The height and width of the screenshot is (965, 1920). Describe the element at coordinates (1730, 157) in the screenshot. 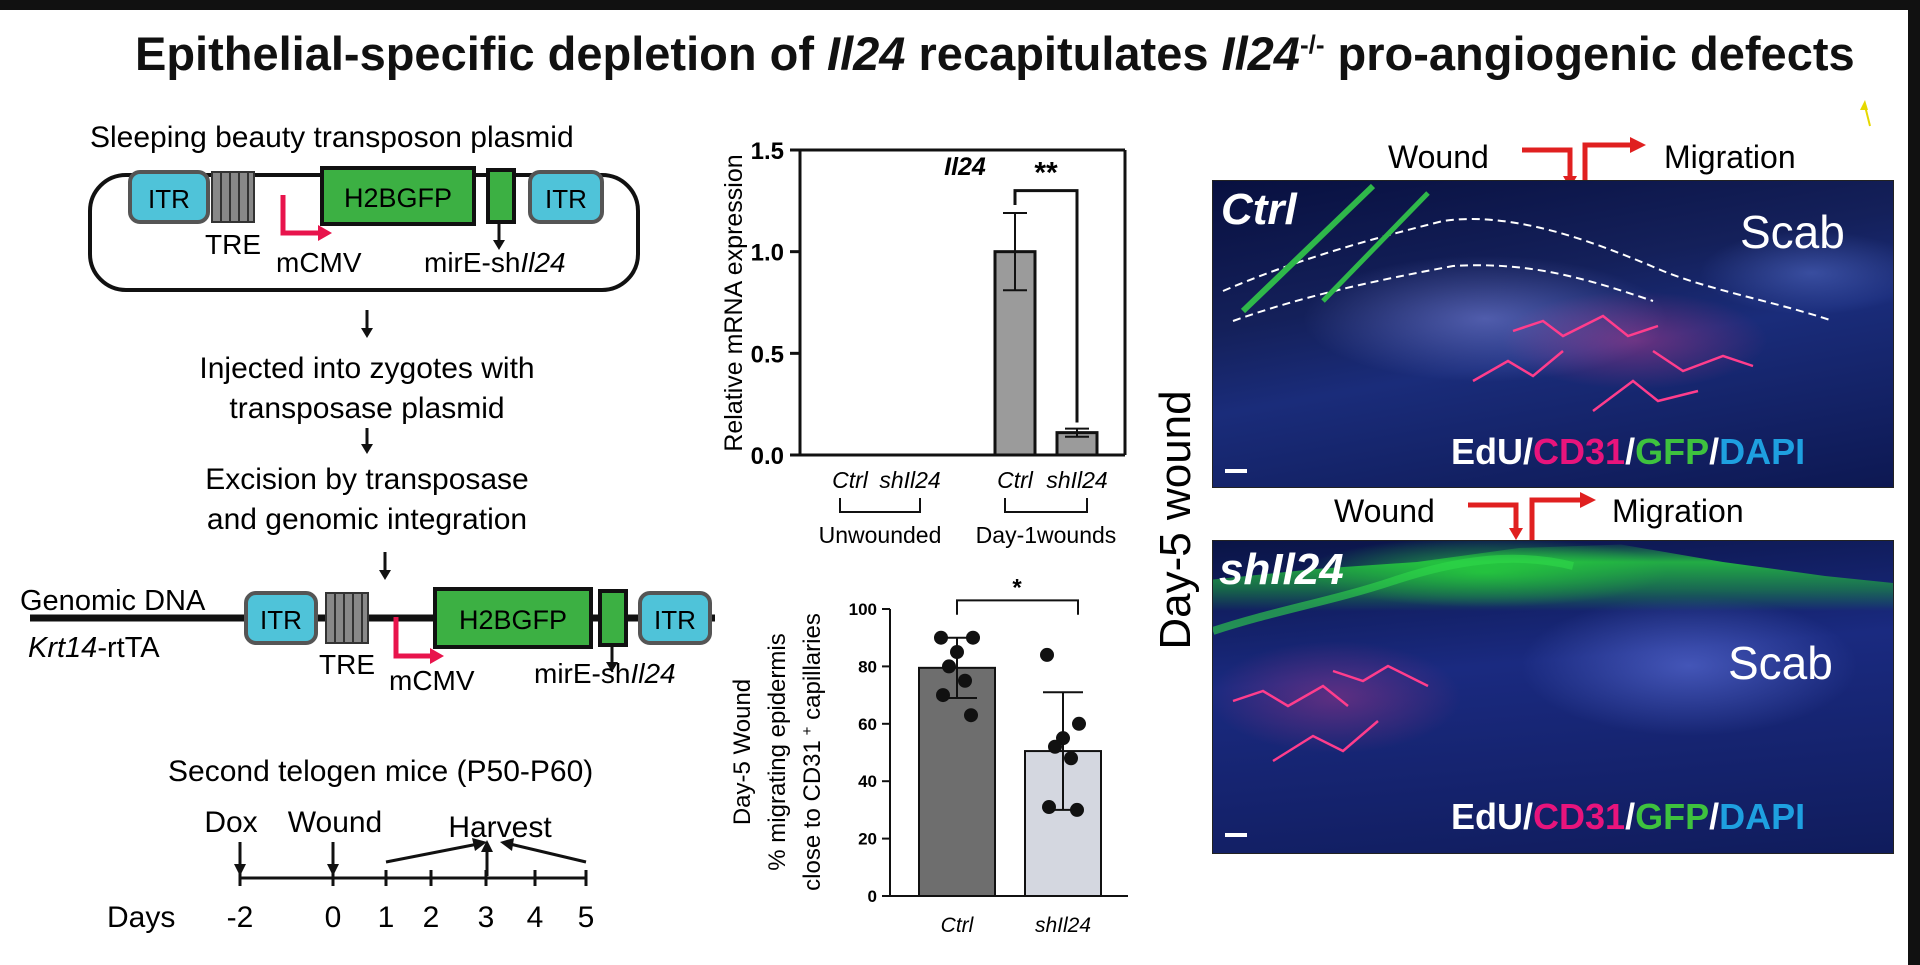

I see `migration-label-top: Migration` at that location.